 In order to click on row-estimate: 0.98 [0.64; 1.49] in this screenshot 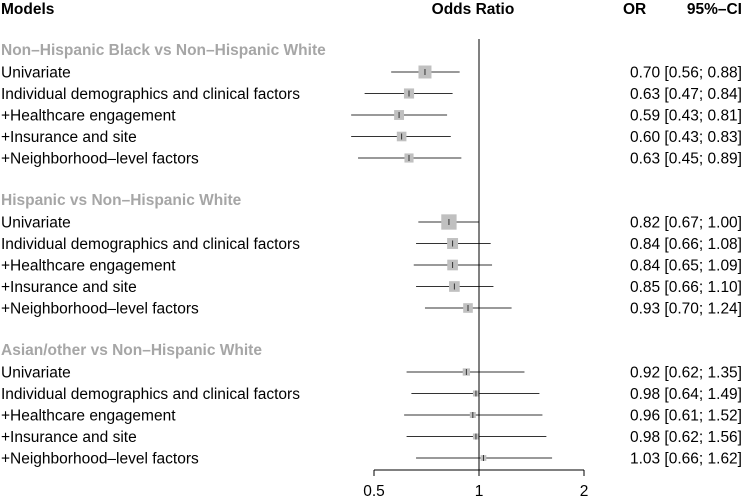, I will do `click(686, 394)`.